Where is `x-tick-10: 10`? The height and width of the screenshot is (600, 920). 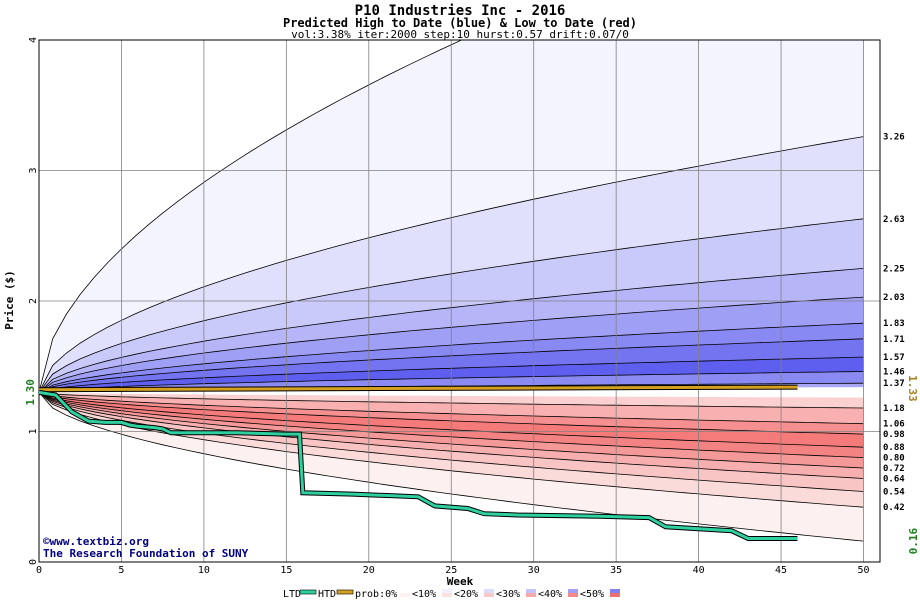
x-tick-10: 10 is located at coordinates (204, 570).